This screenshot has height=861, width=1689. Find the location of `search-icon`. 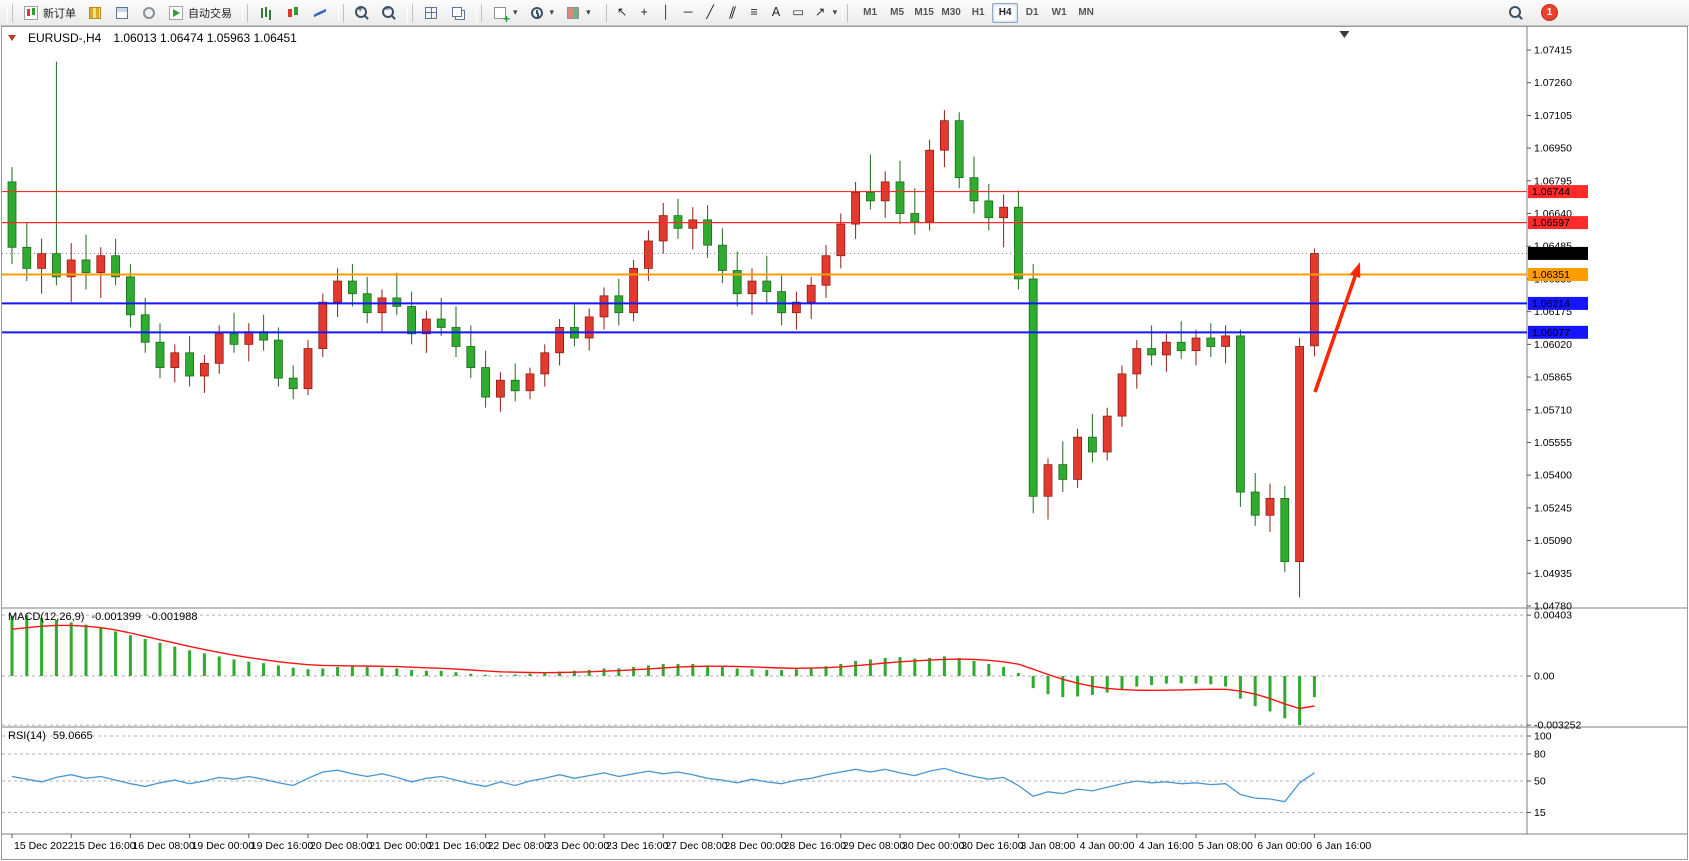

search-icon is located at coordinates (1516, 13).